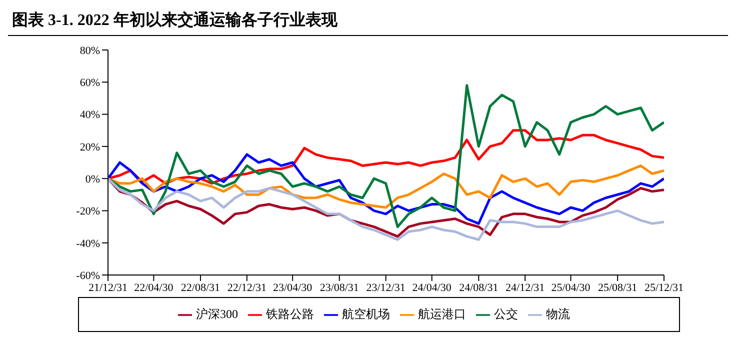 This screenshot has height=348, width=736. What do you see at coordinates (108, 288) in the screenshot?
I see `x-tick-label: 21/12/31` at bounding box center [108, 288].